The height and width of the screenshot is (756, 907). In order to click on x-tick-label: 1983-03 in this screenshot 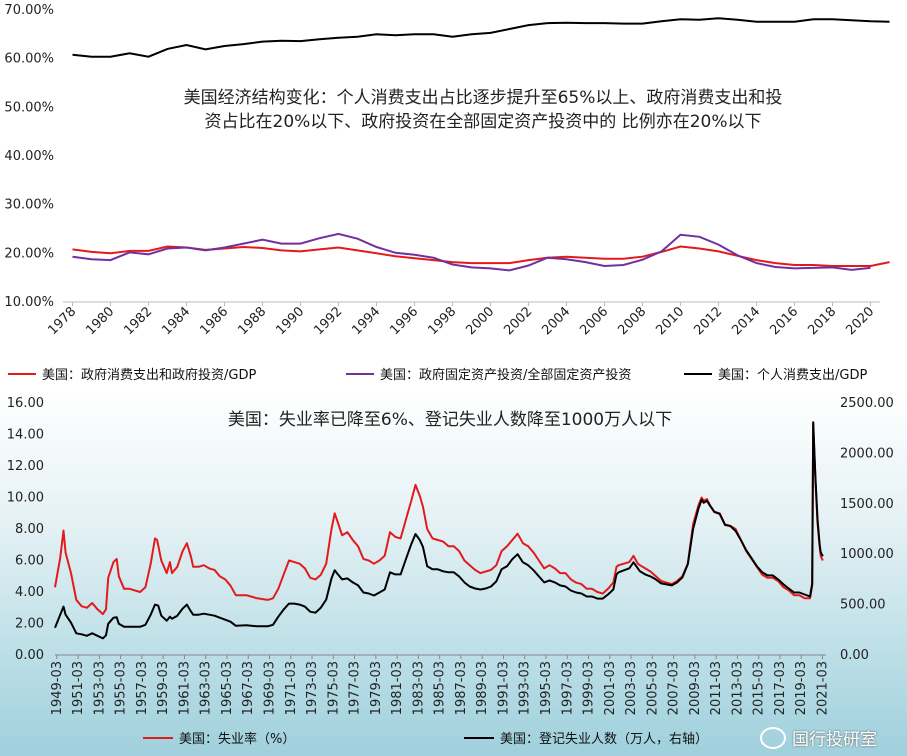, I will do `click(418, 688)`.